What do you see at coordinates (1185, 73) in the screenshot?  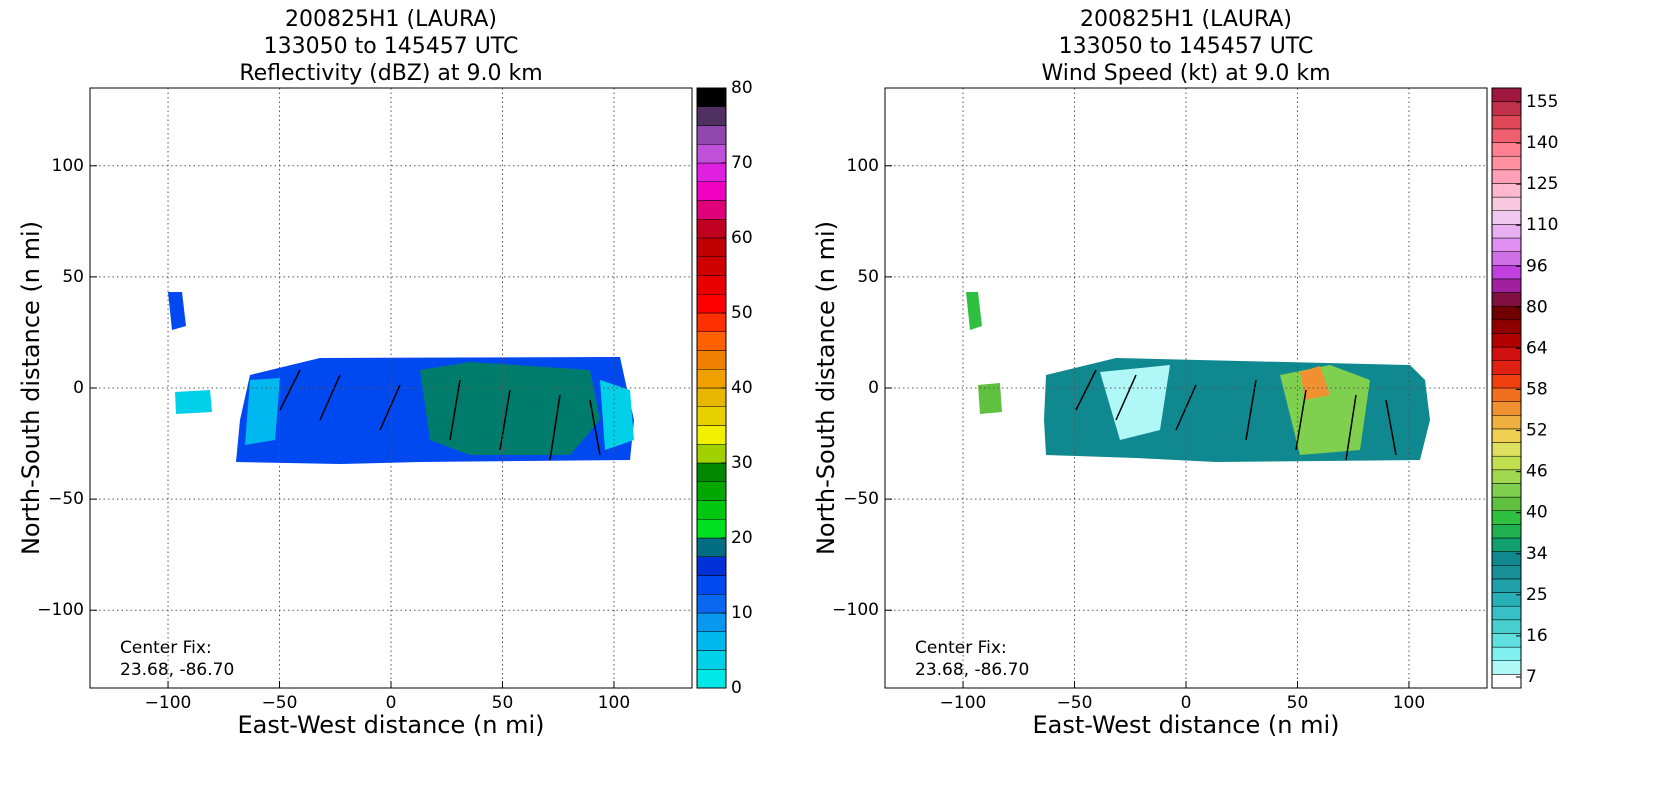 I see `chart-title: Wind Speed (kt) at 9.0 km` at bounding box center [1185, 73].